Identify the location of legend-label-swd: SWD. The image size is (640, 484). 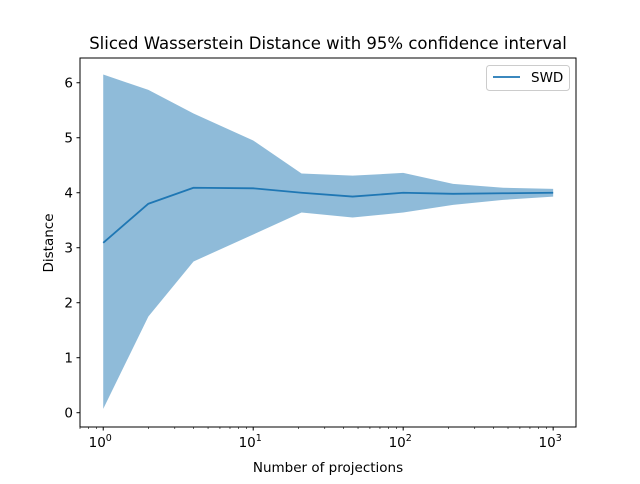
(547, 78).